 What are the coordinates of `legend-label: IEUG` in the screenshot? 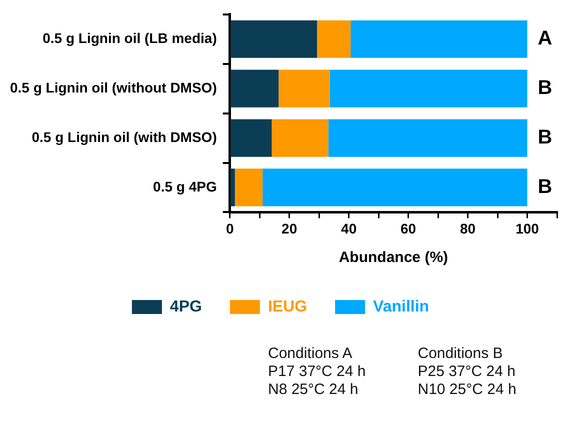 It's located at (288, 307).